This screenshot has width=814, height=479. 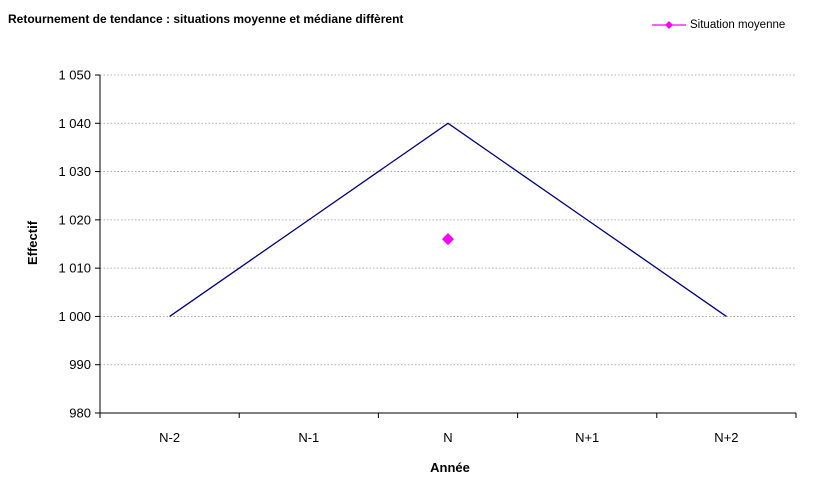 I want to click on legend: Situation moyenne, so click(x=718, y=25).